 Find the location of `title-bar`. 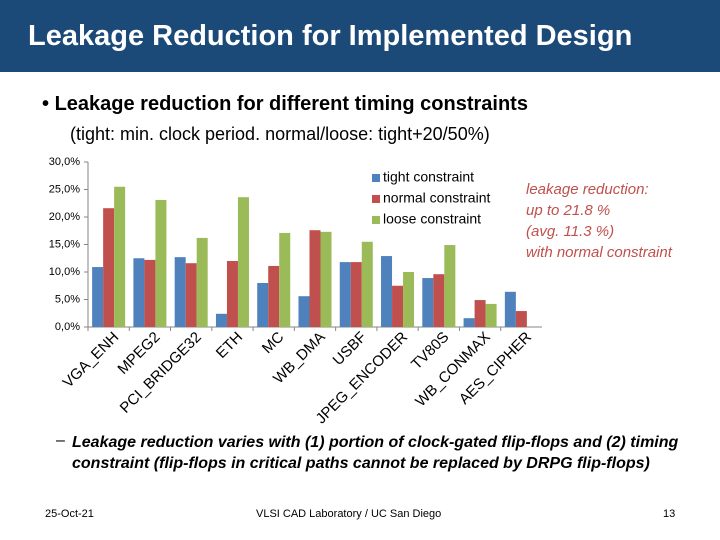

title-bar is located at coordinates (360, 36).